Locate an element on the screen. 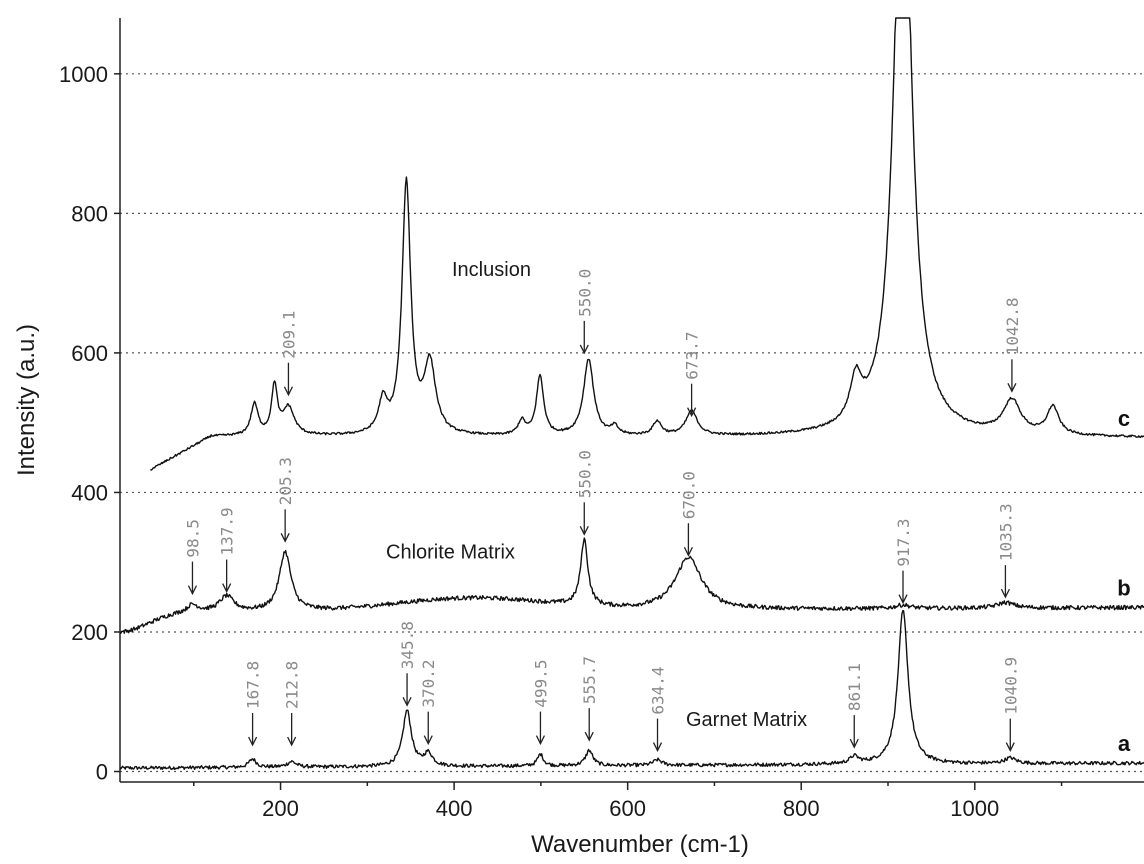 The width and height of the screenshot is (1144, 864). peak-label-b-6: 1035.3 is located at coordinates (1005, 532).